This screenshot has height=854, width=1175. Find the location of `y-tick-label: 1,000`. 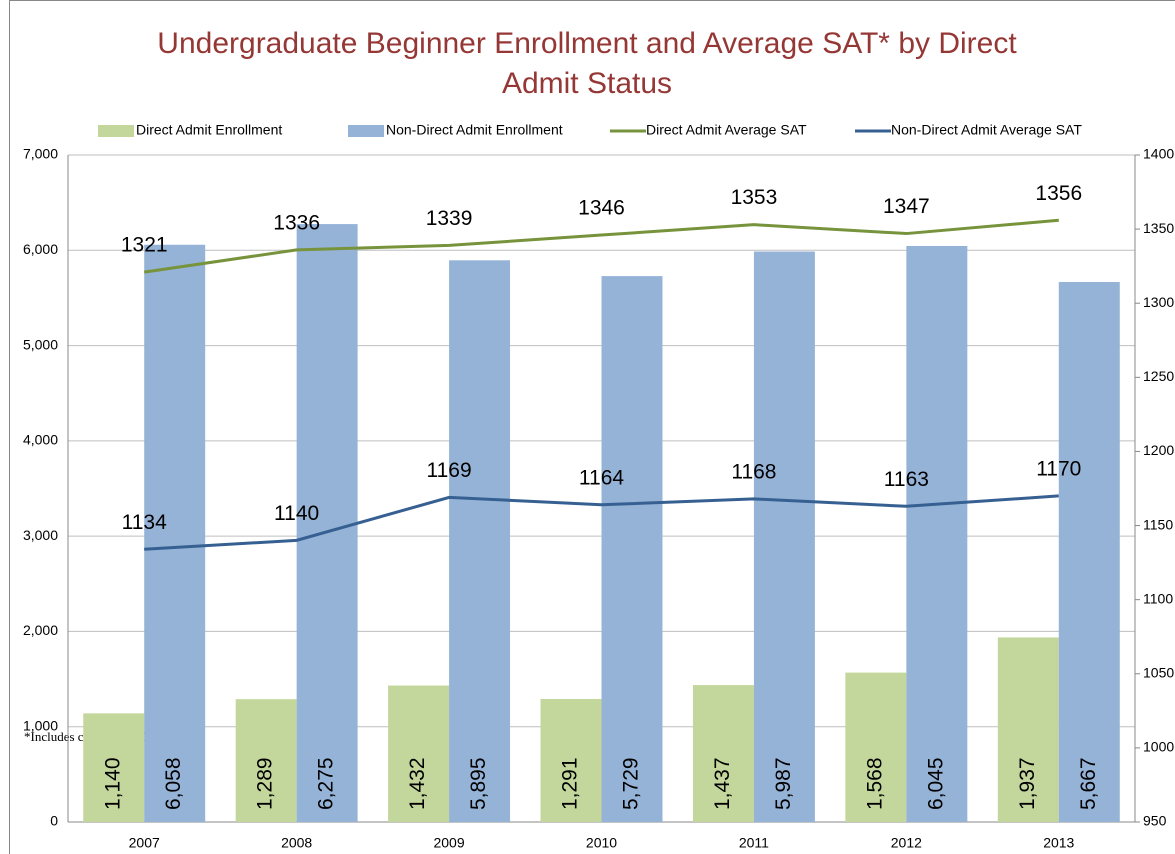

y-tick-label: 1,000 is located at coordinates (40, 725).